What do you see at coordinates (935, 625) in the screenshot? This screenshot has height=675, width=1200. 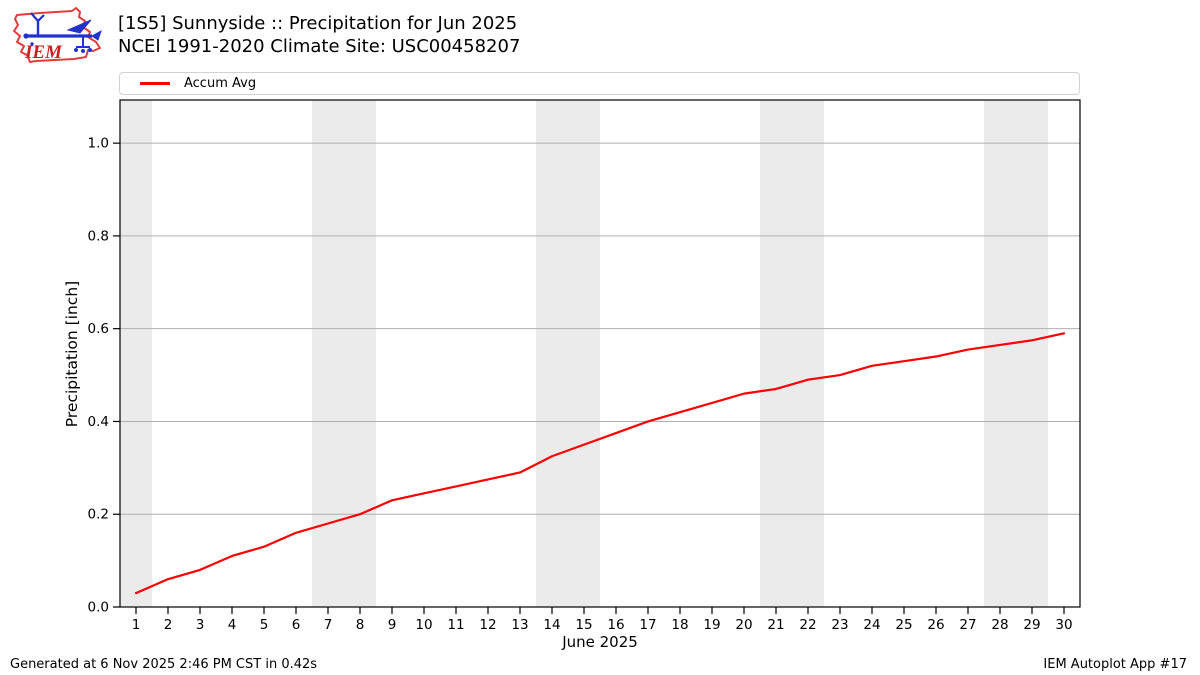 I see `x-tick-label: 26` at bounding box center [935, 625].